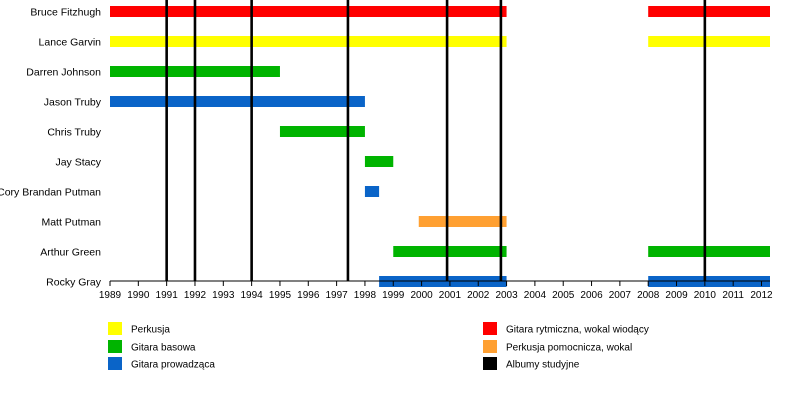 This screenshot has height=405, width=800. Describe the element at coordinates (163, 348) in the screenshot. I see `legend-label: Gitara basowa` at that location.